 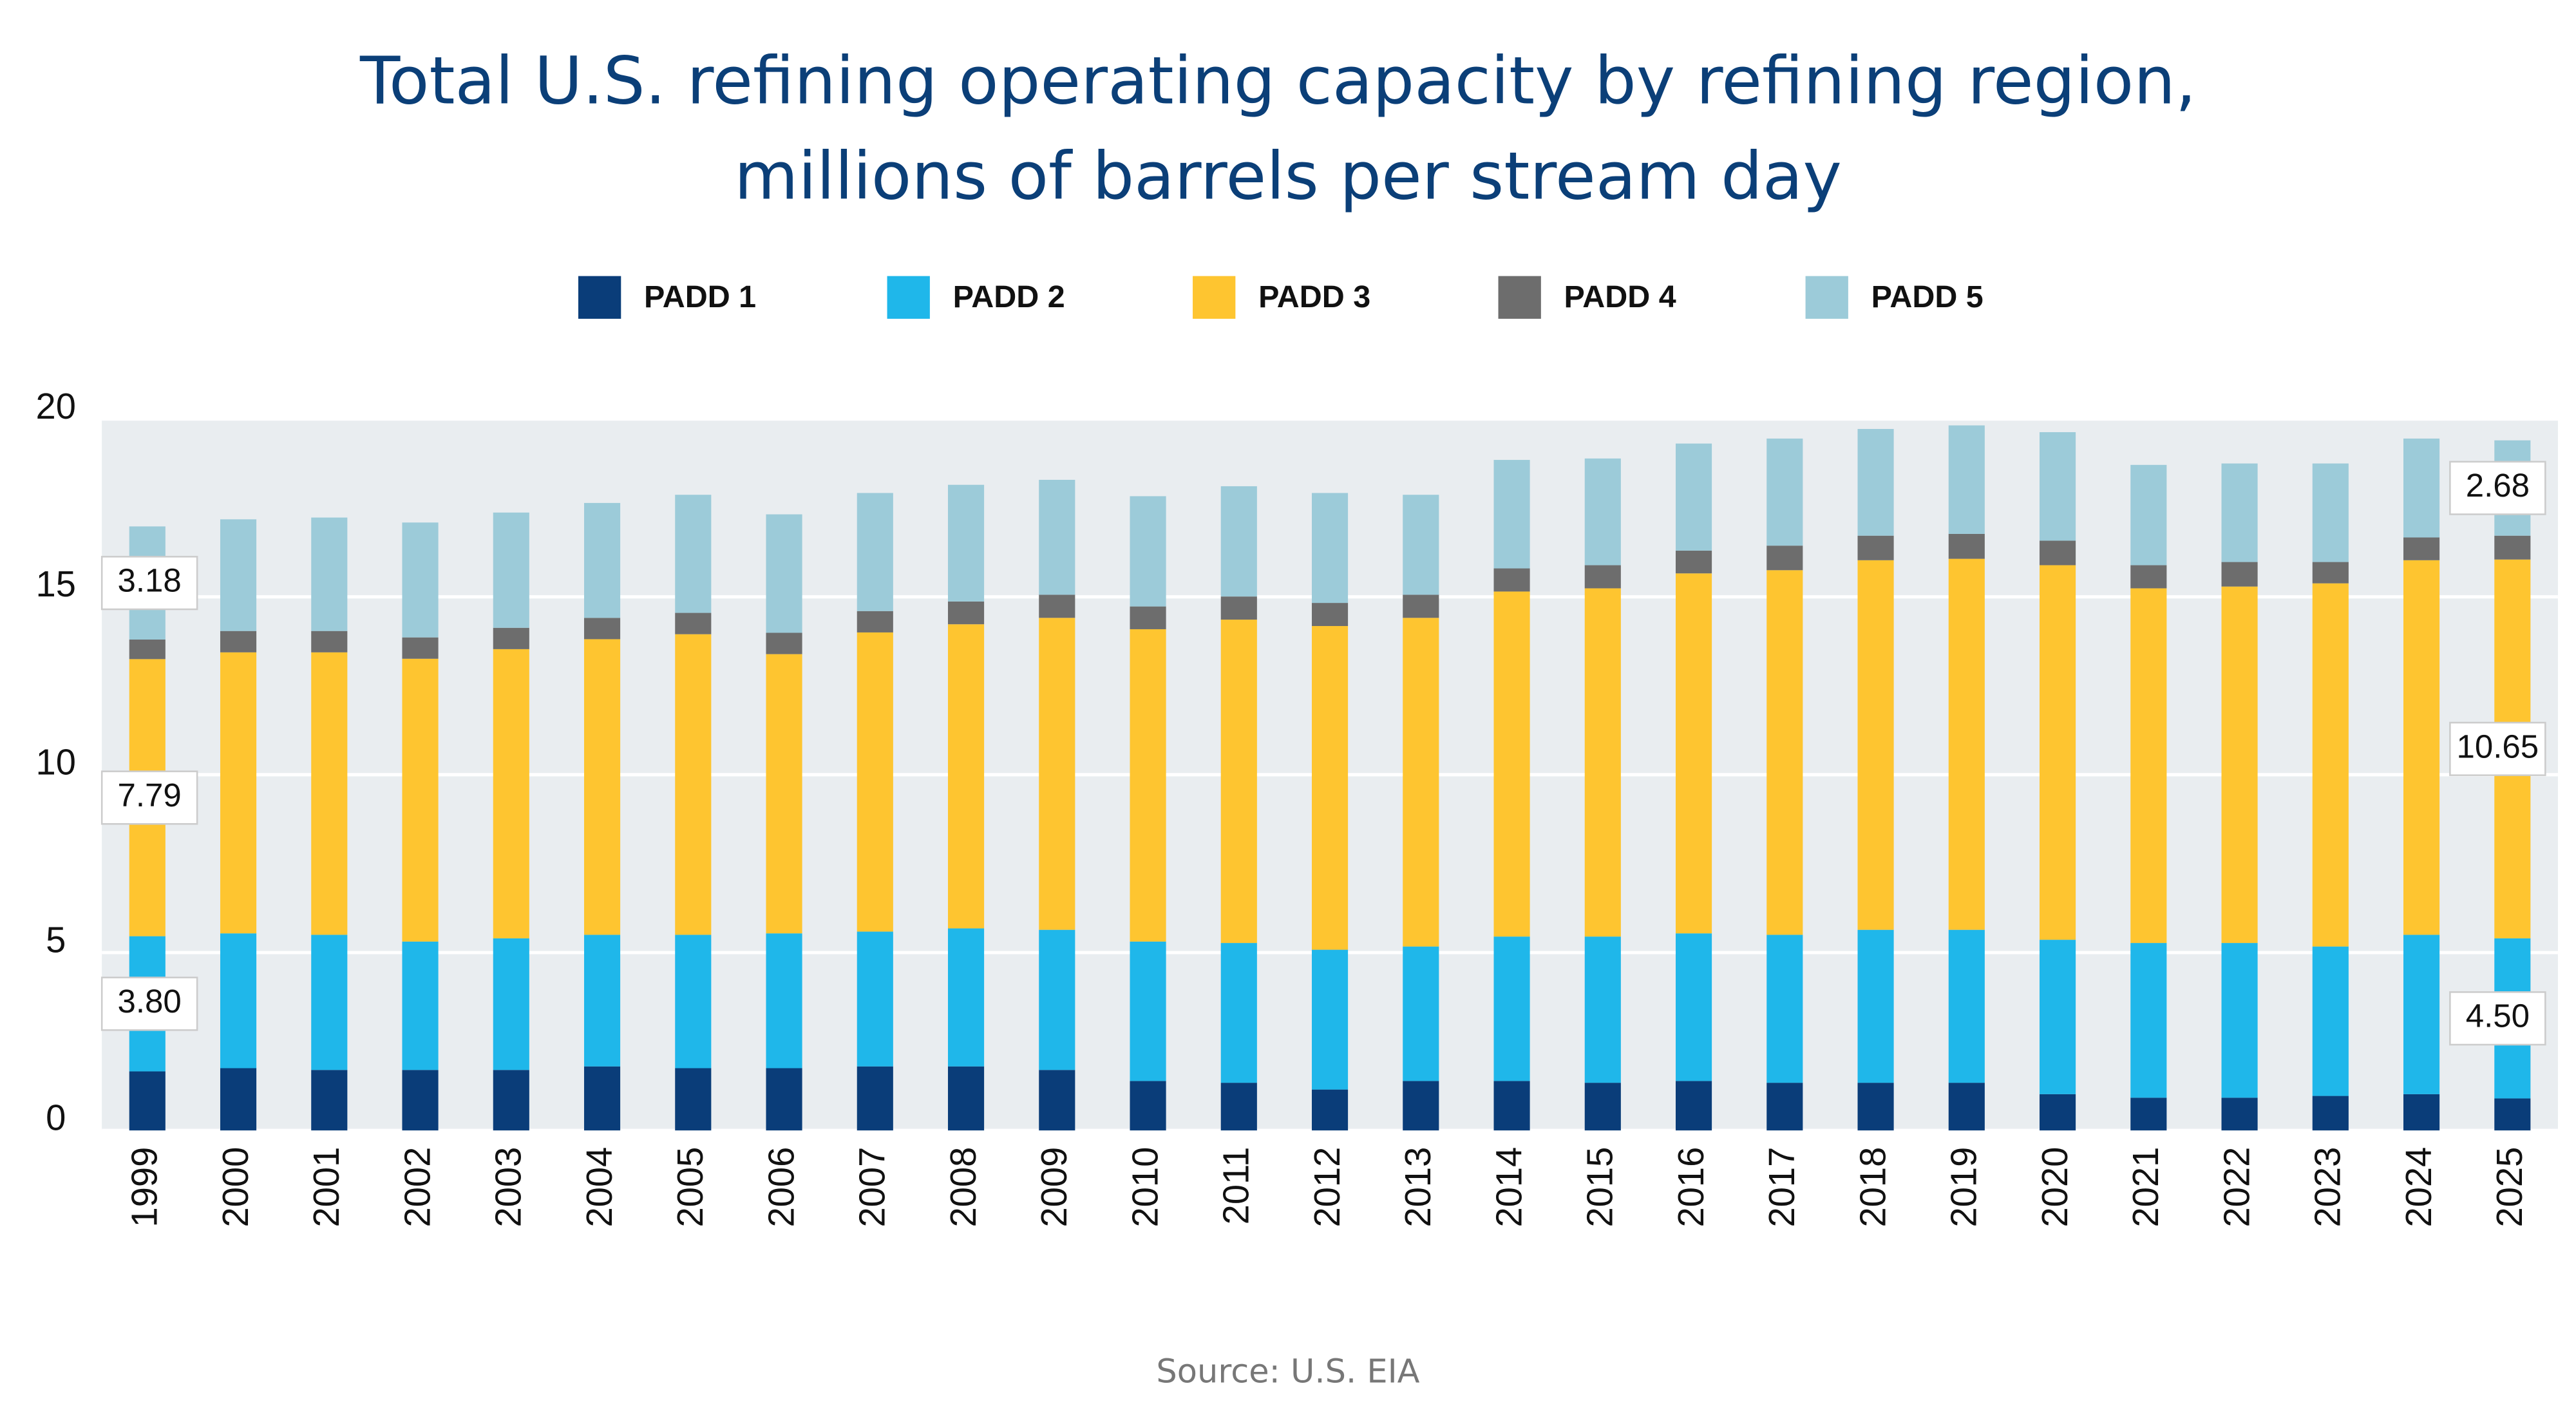 What do you see at coordinates (873, 1187) in the screenshot?
I see `x-tick-label: 2007` at bounding box center [873, 1187].